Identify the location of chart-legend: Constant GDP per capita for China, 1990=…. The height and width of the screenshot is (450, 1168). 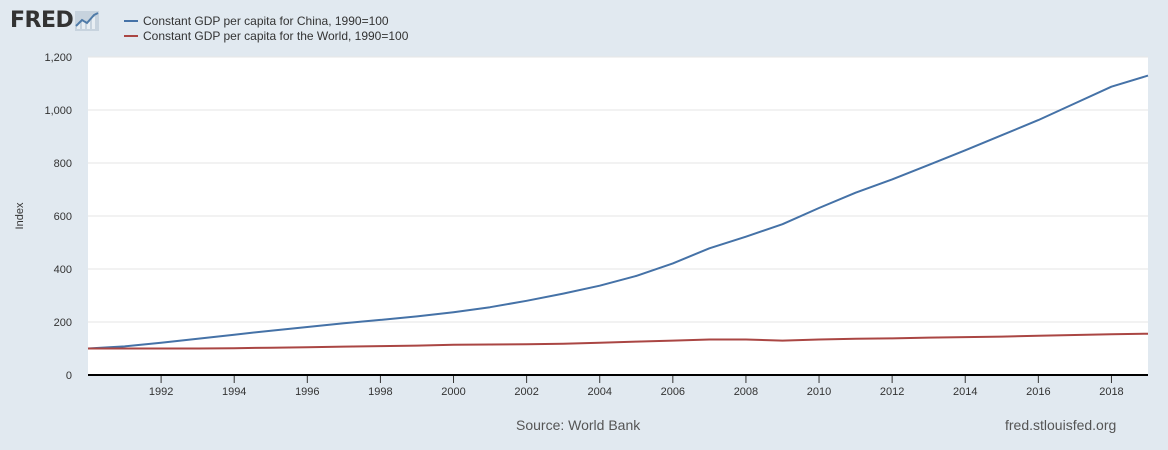
(266, 28).